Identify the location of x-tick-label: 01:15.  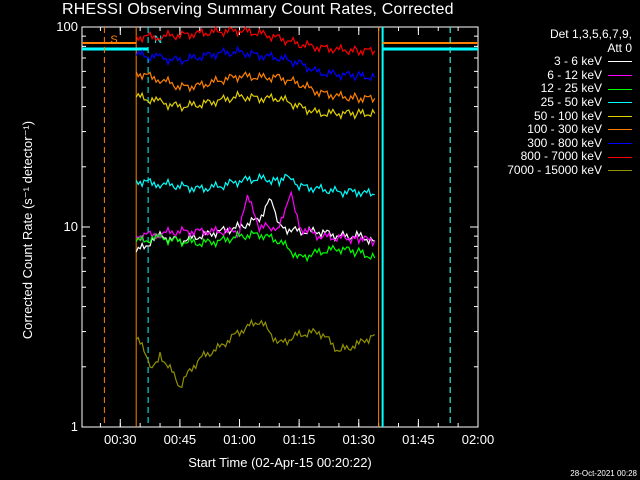
(299, 439).